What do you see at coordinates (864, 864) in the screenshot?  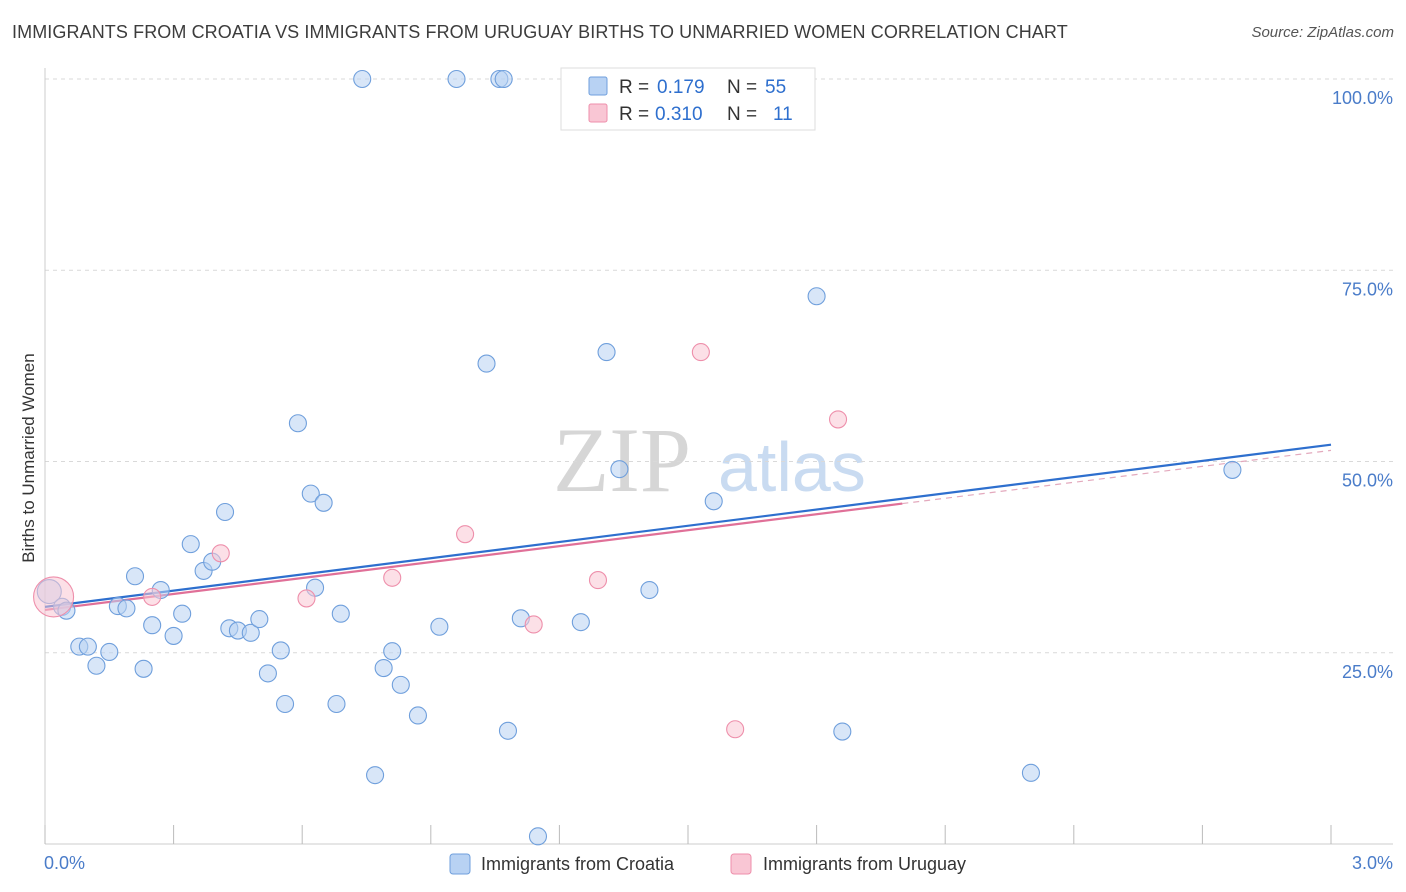 I see `bottom-legend-label-uruguay: Immigrants from Uruguay` at bounding box center [864, 864].